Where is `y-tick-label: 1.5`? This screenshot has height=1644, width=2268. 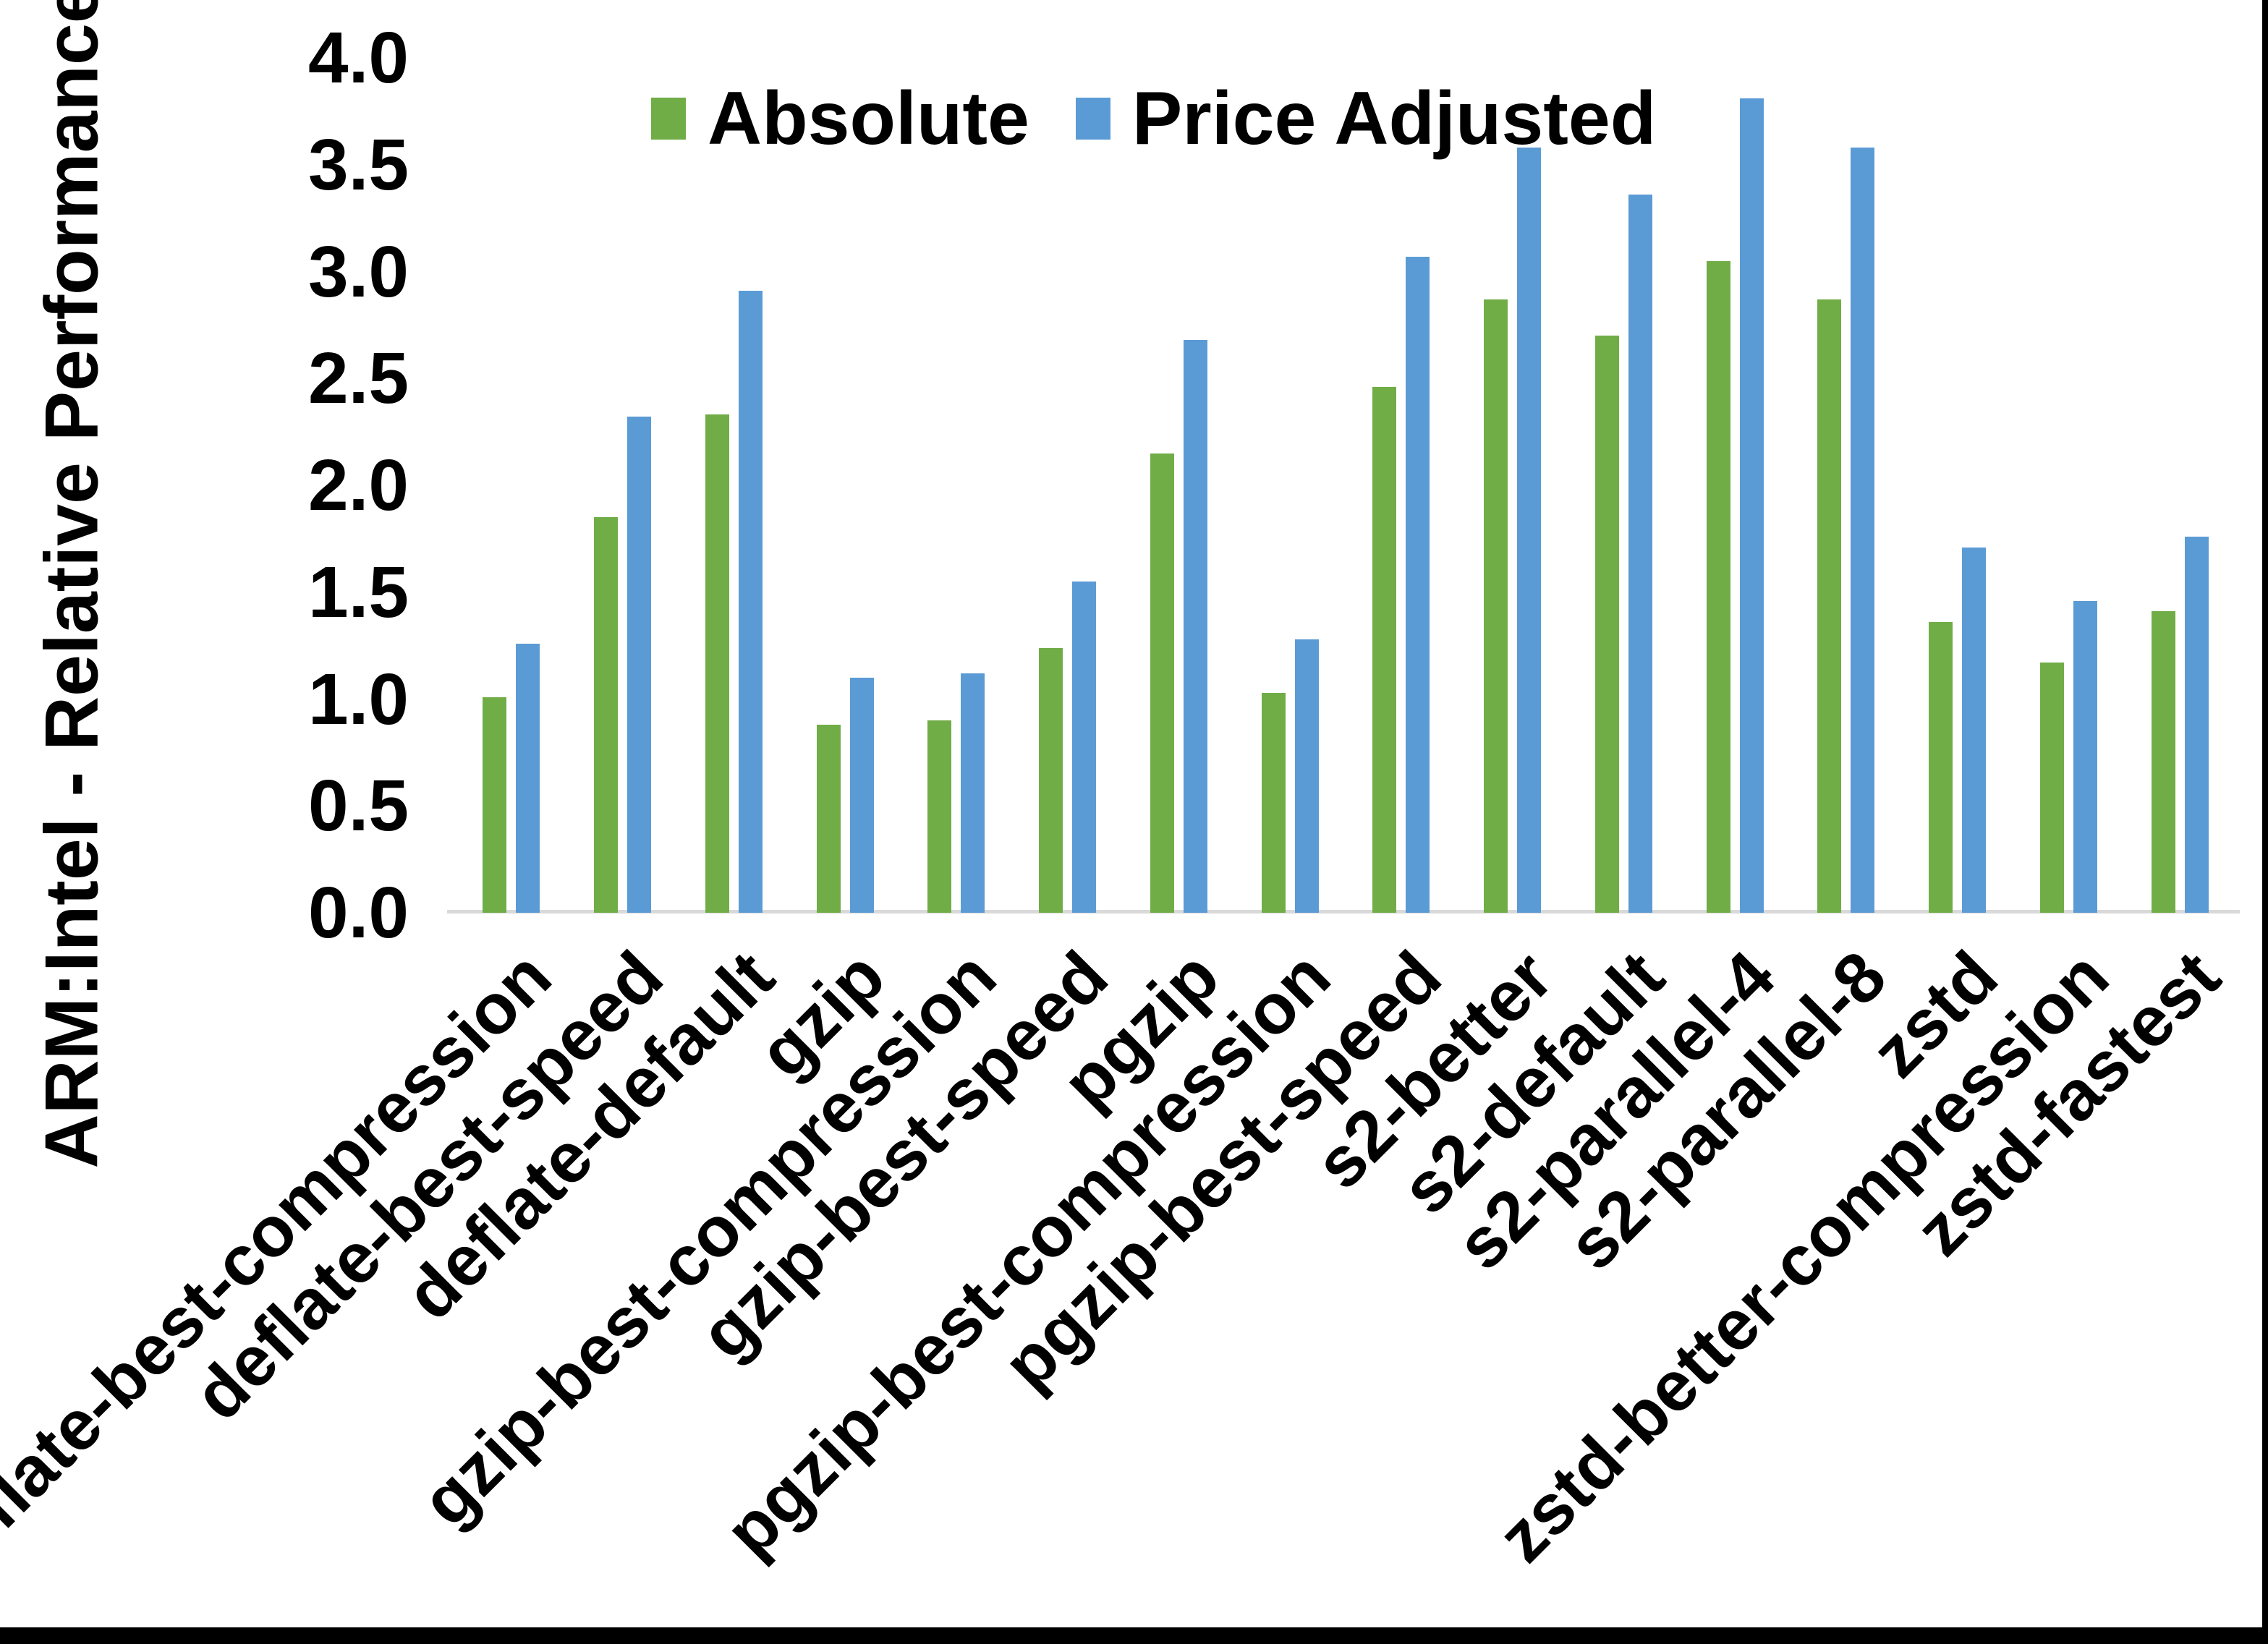 y-tick-label: 1.5 is located at coordinates (358, 592).